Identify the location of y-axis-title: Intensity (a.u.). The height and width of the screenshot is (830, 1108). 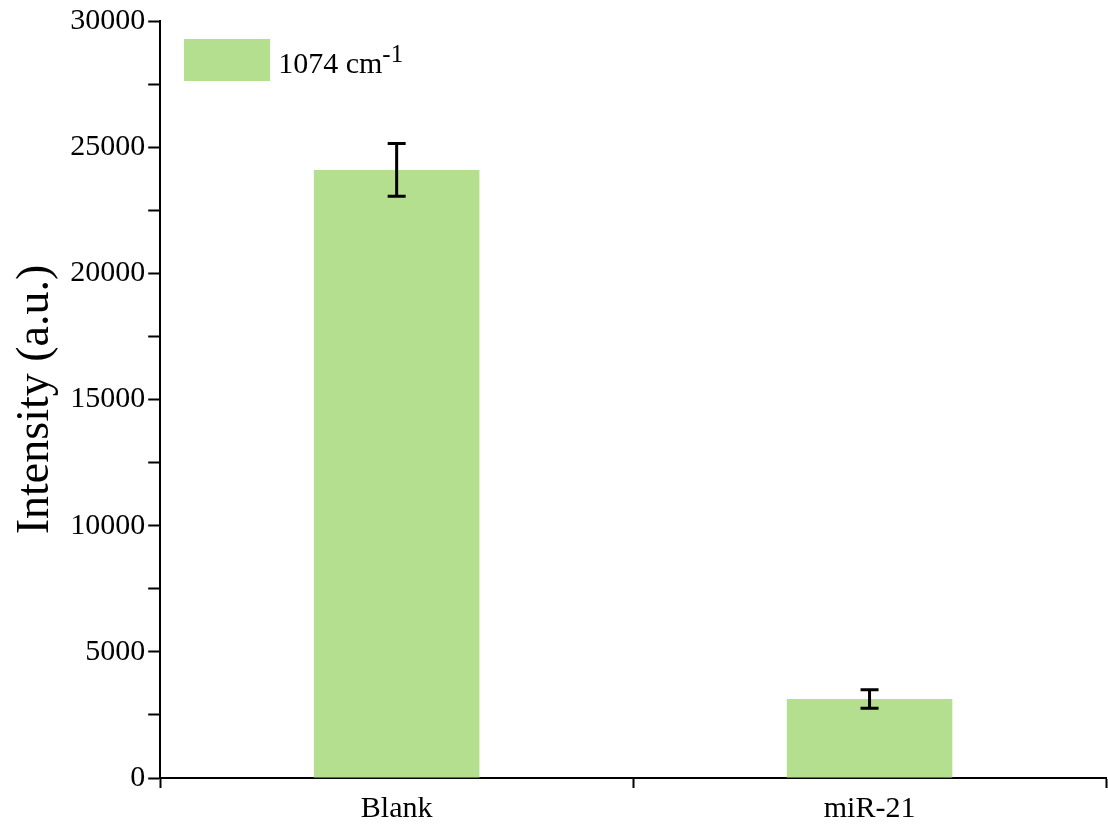
(32, 399).